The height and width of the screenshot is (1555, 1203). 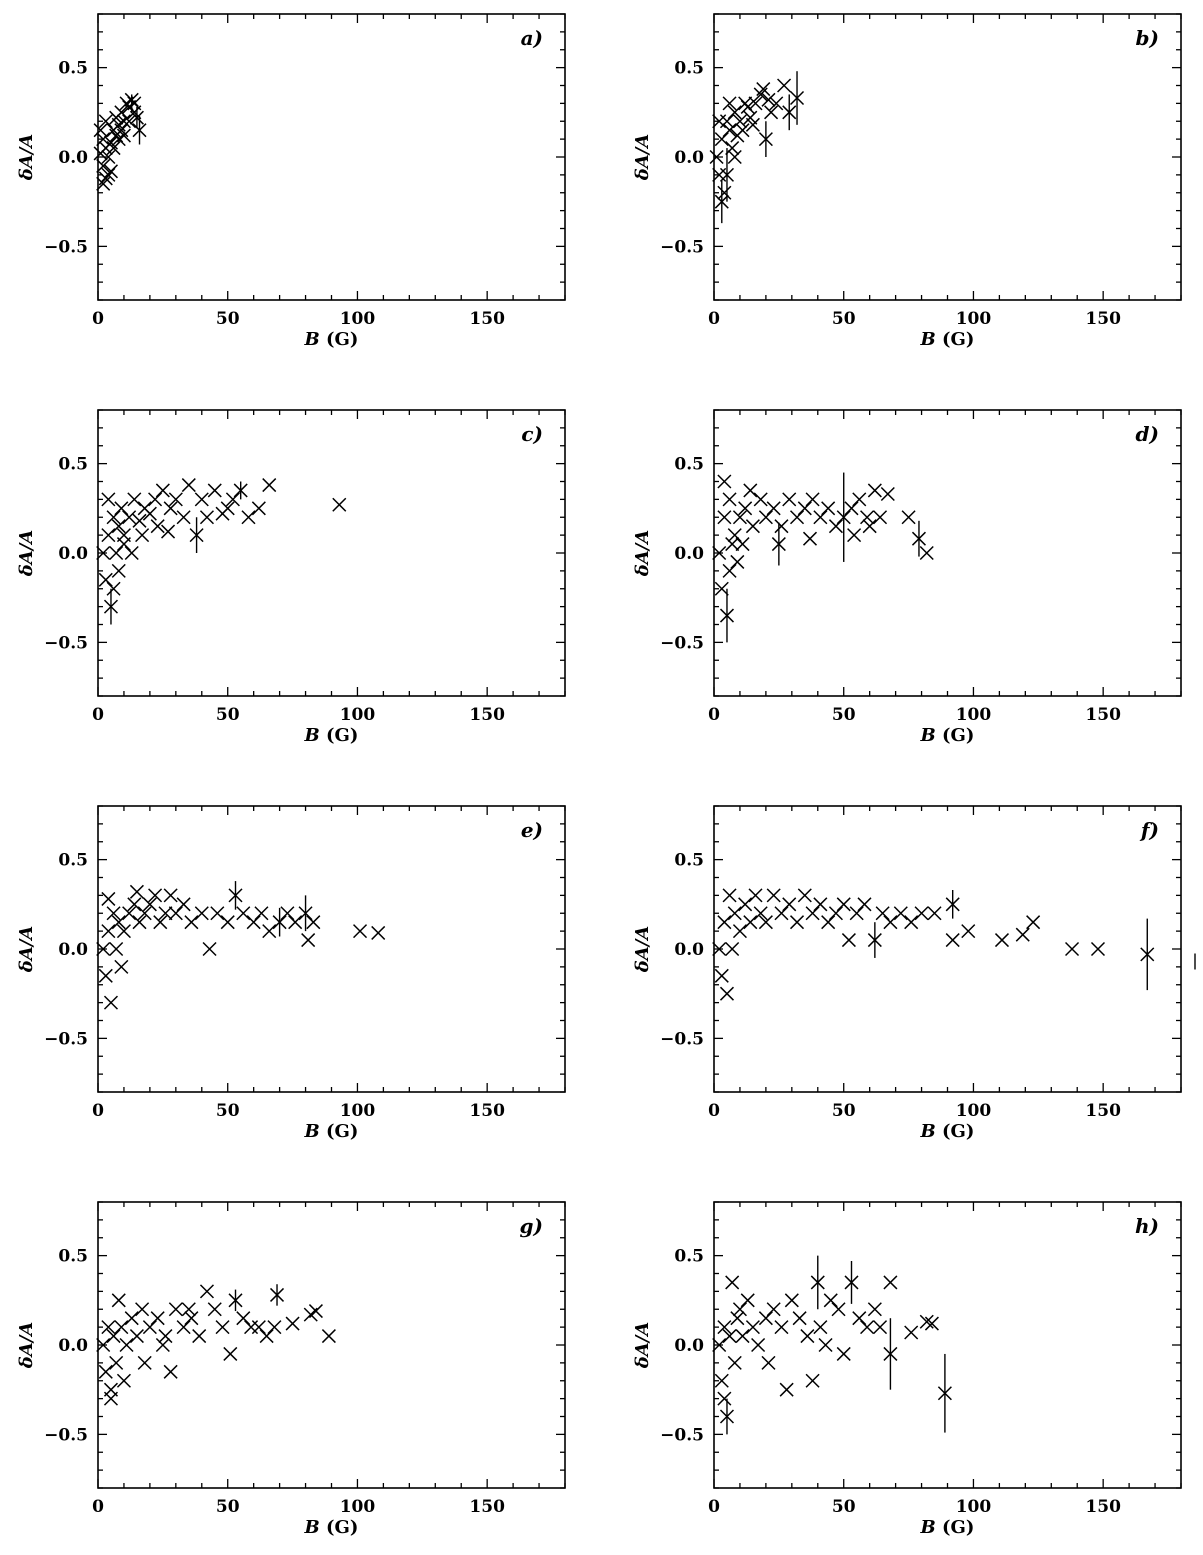 What do you see at coordinates (1103, 715) in the screenshot?
I see `x-tick-label: 150` at bounding box center [1103, 715].